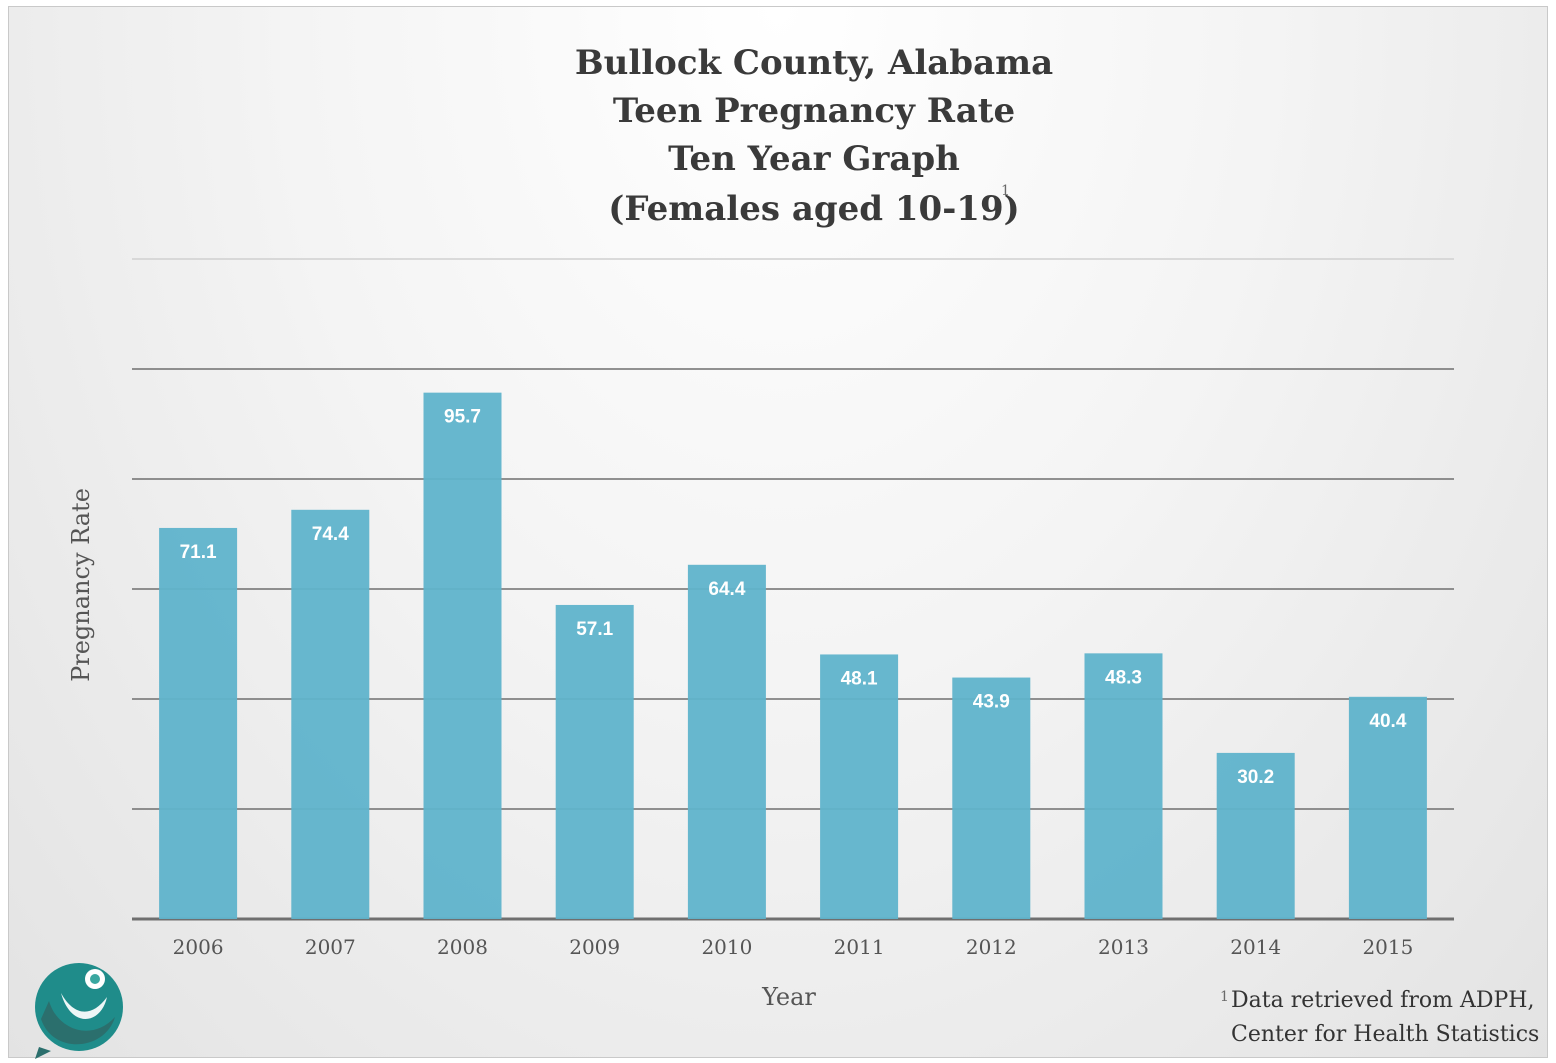 The image size is (1556, 1063). I want to click on x-tick-2011: 2011, so click(859, 947).